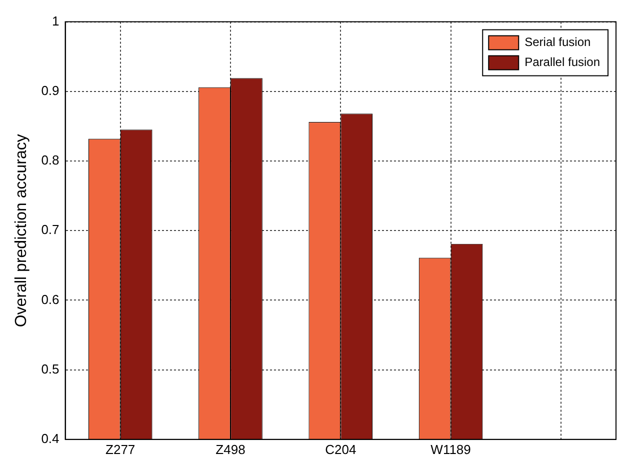 This screenshot has width=625, height=469. I want to click on y-tick-label: 0.5, so click(50, 368).